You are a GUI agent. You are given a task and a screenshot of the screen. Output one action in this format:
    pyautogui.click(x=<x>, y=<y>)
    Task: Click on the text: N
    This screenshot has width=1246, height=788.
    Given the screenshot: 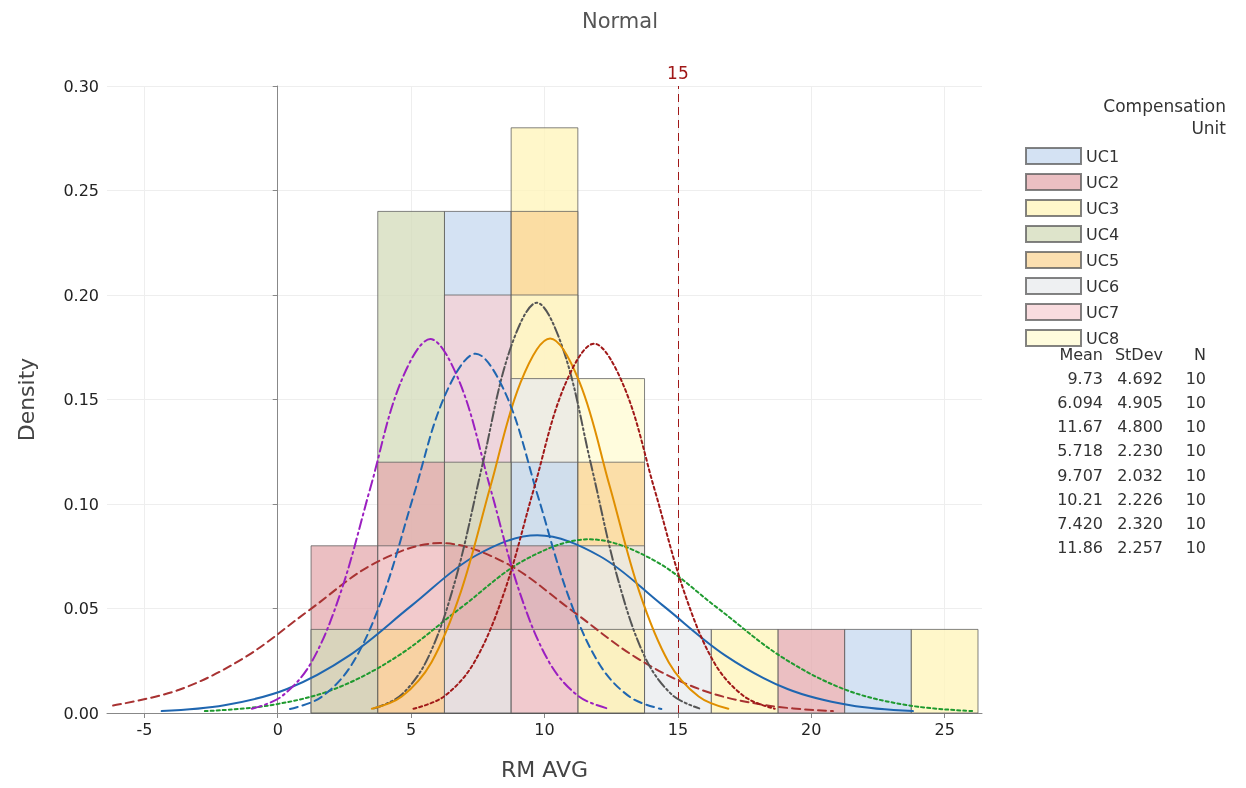 What is the action you would take?
    pyautogui.click(x=1200, y=354)
    